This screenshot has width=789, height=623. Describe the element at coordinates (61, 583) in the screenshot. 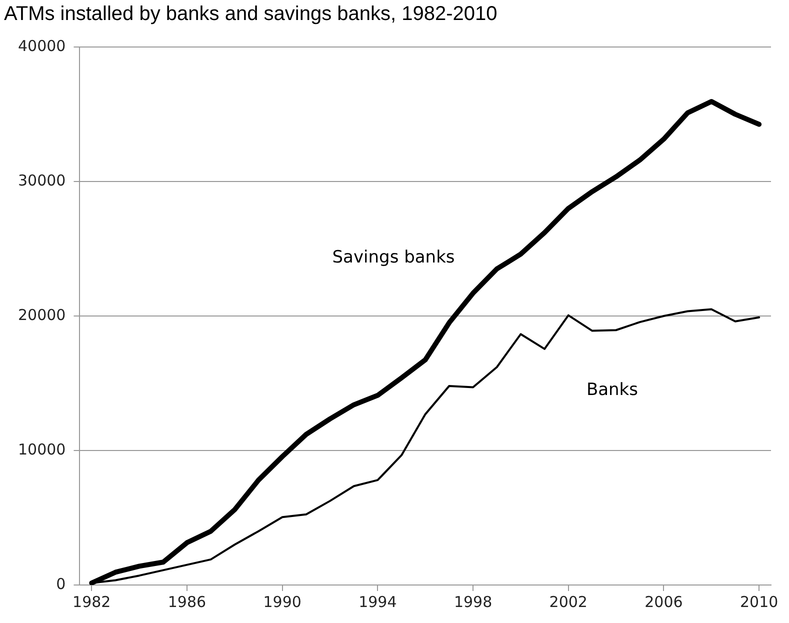

I see `y-tick-label: 0` at that location.